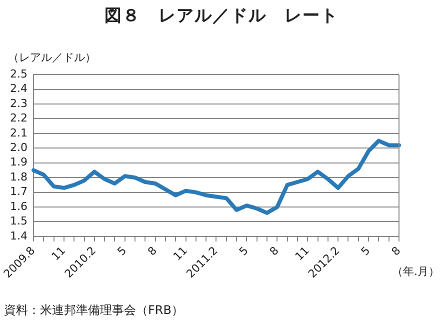 Image resolution: width=443 pixels, height=334 pixels. I want to click on y-tick-label: 2.5, so click(19, 73).